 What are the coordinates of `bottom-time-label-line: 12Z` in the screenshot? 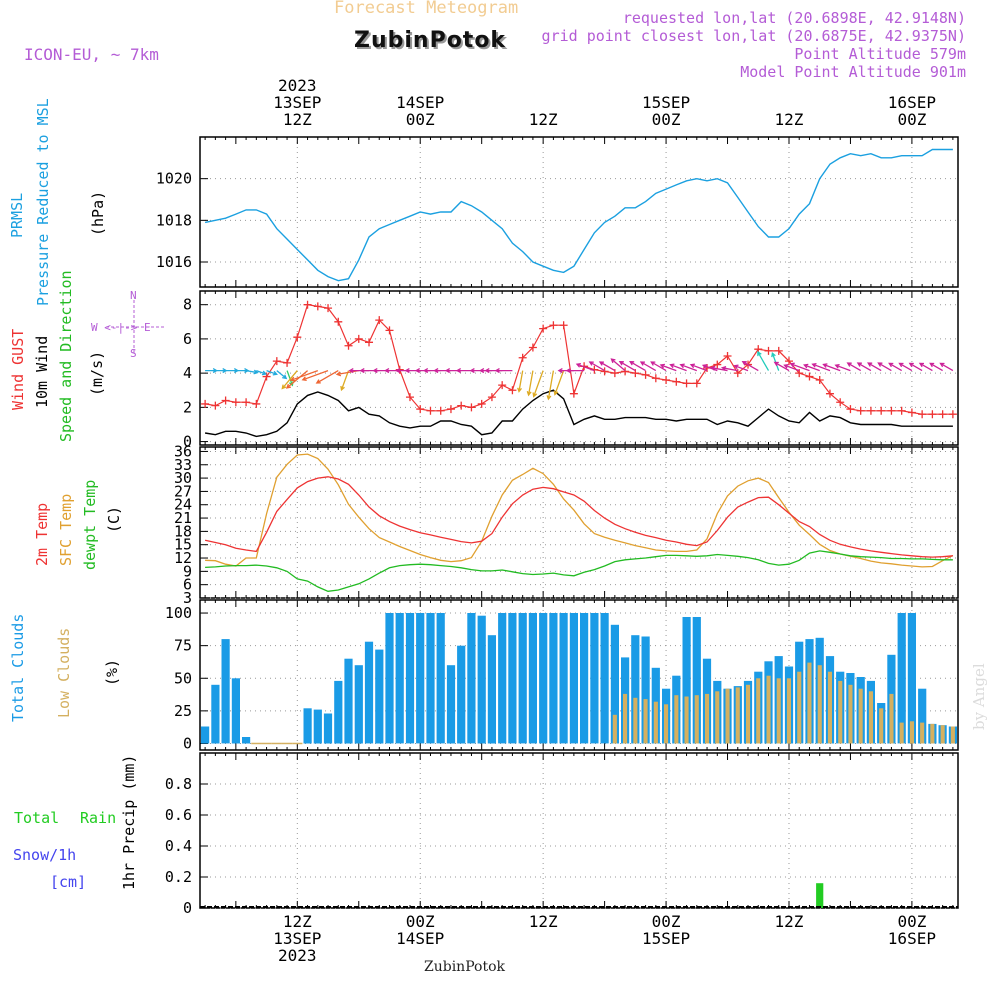 It's located at (297, 921).